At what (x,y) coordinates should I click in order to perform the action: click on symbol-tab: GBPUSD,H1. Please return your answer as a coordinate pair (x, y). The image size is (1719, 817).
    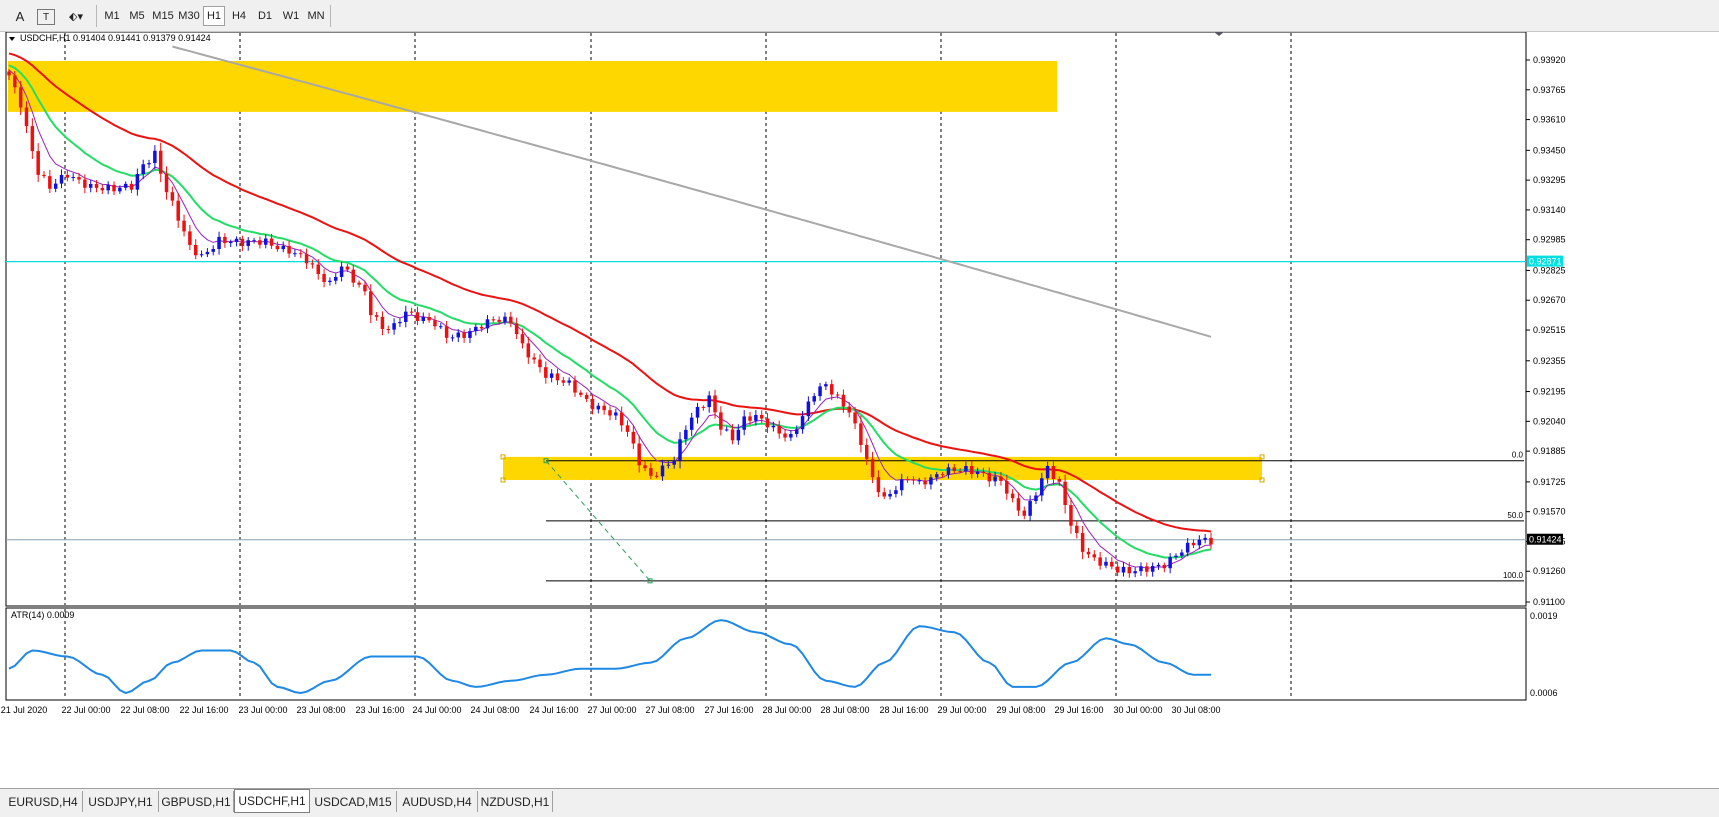
    Looking at the image, I should click on (196, 801).